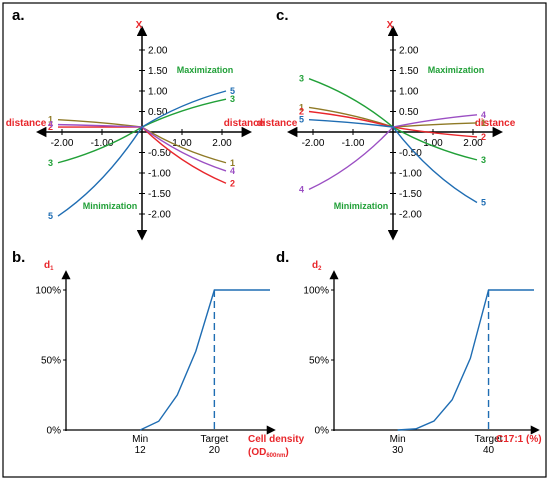 The image size is (550, 481). I want to click on panel-a-series-1-end-label: 1, so click(232, 163).